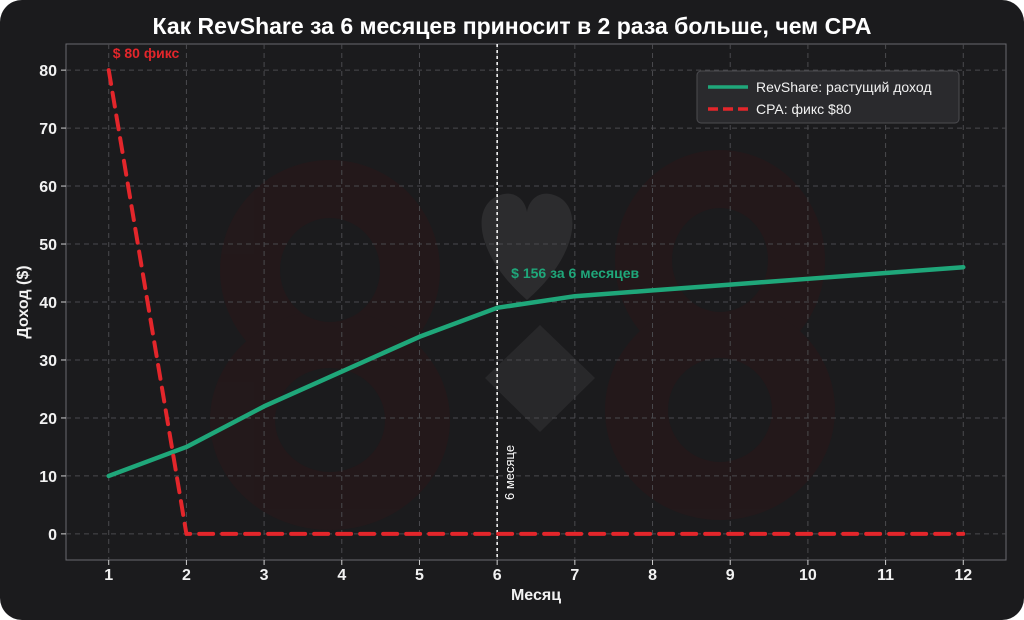 This screenshot has height=620, width=1024. I want to click on legend-box, so click(828, 97).